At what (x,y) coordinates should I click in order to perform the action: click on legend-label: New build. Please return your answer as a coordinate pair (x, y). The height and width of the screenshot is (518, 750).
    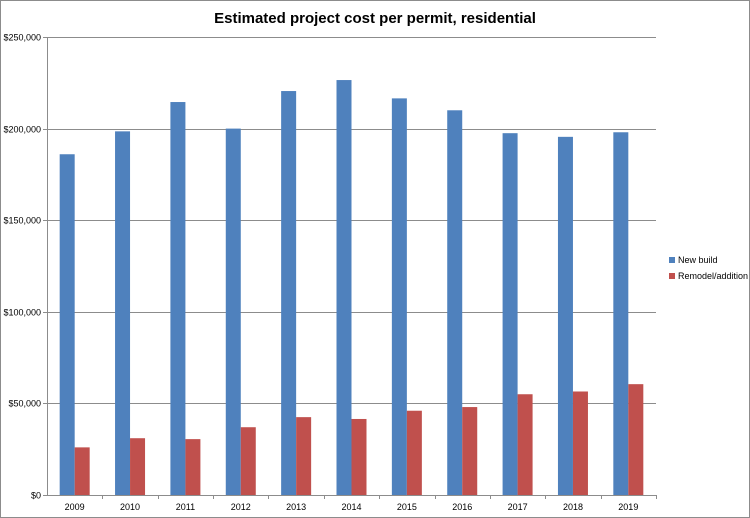
    Looking at the image, I should click on (698, 260).